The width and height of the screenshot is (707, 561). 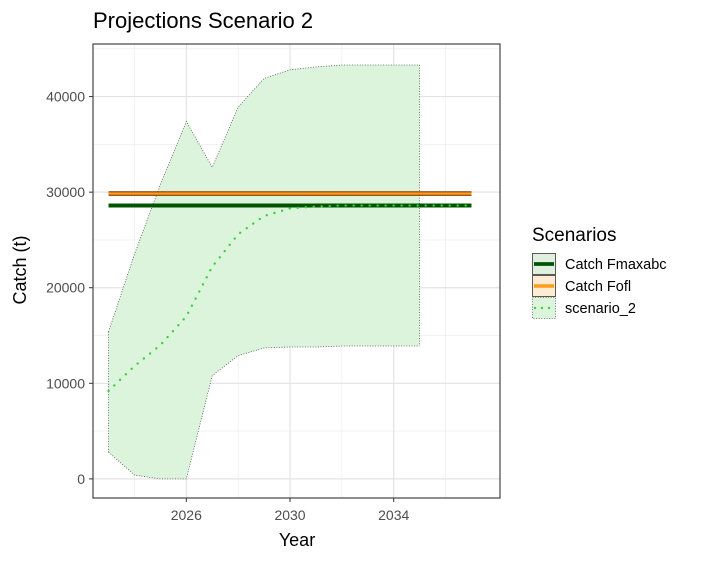 What do you see at coordinates (65, 97) in the screenshot?
I see `y-tick-label: 40000` at bounding box center [65, 97].